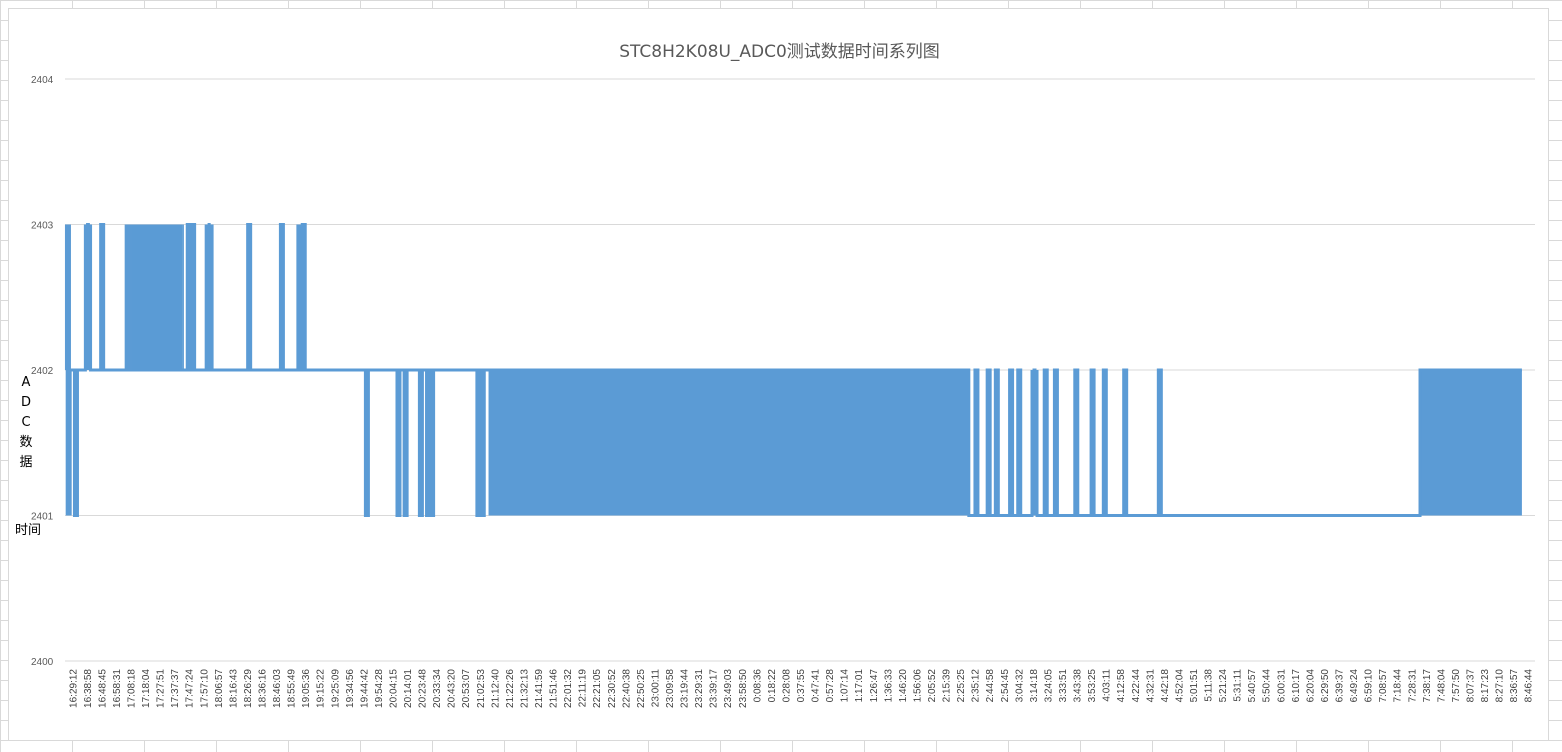 The image size is (1562, 752). Describe the element at coordinates (306, 688) in the screenshot. I see `x-tick-label: 19:05:36` at that location.